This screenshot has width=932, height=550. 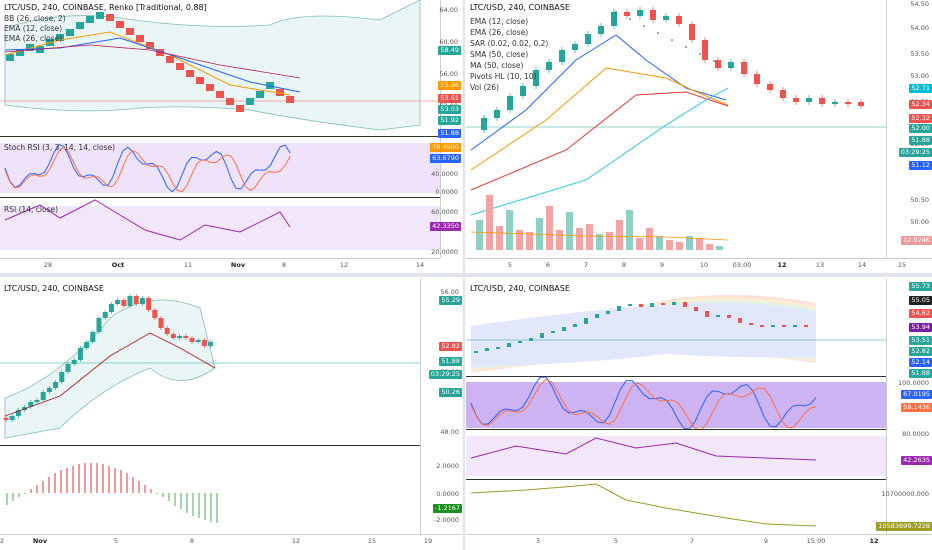 What do you see at coordinates (915, 152) in the screenshot?
I see `price-label-tag: 03:29:25` at bounding box center [915, 152].